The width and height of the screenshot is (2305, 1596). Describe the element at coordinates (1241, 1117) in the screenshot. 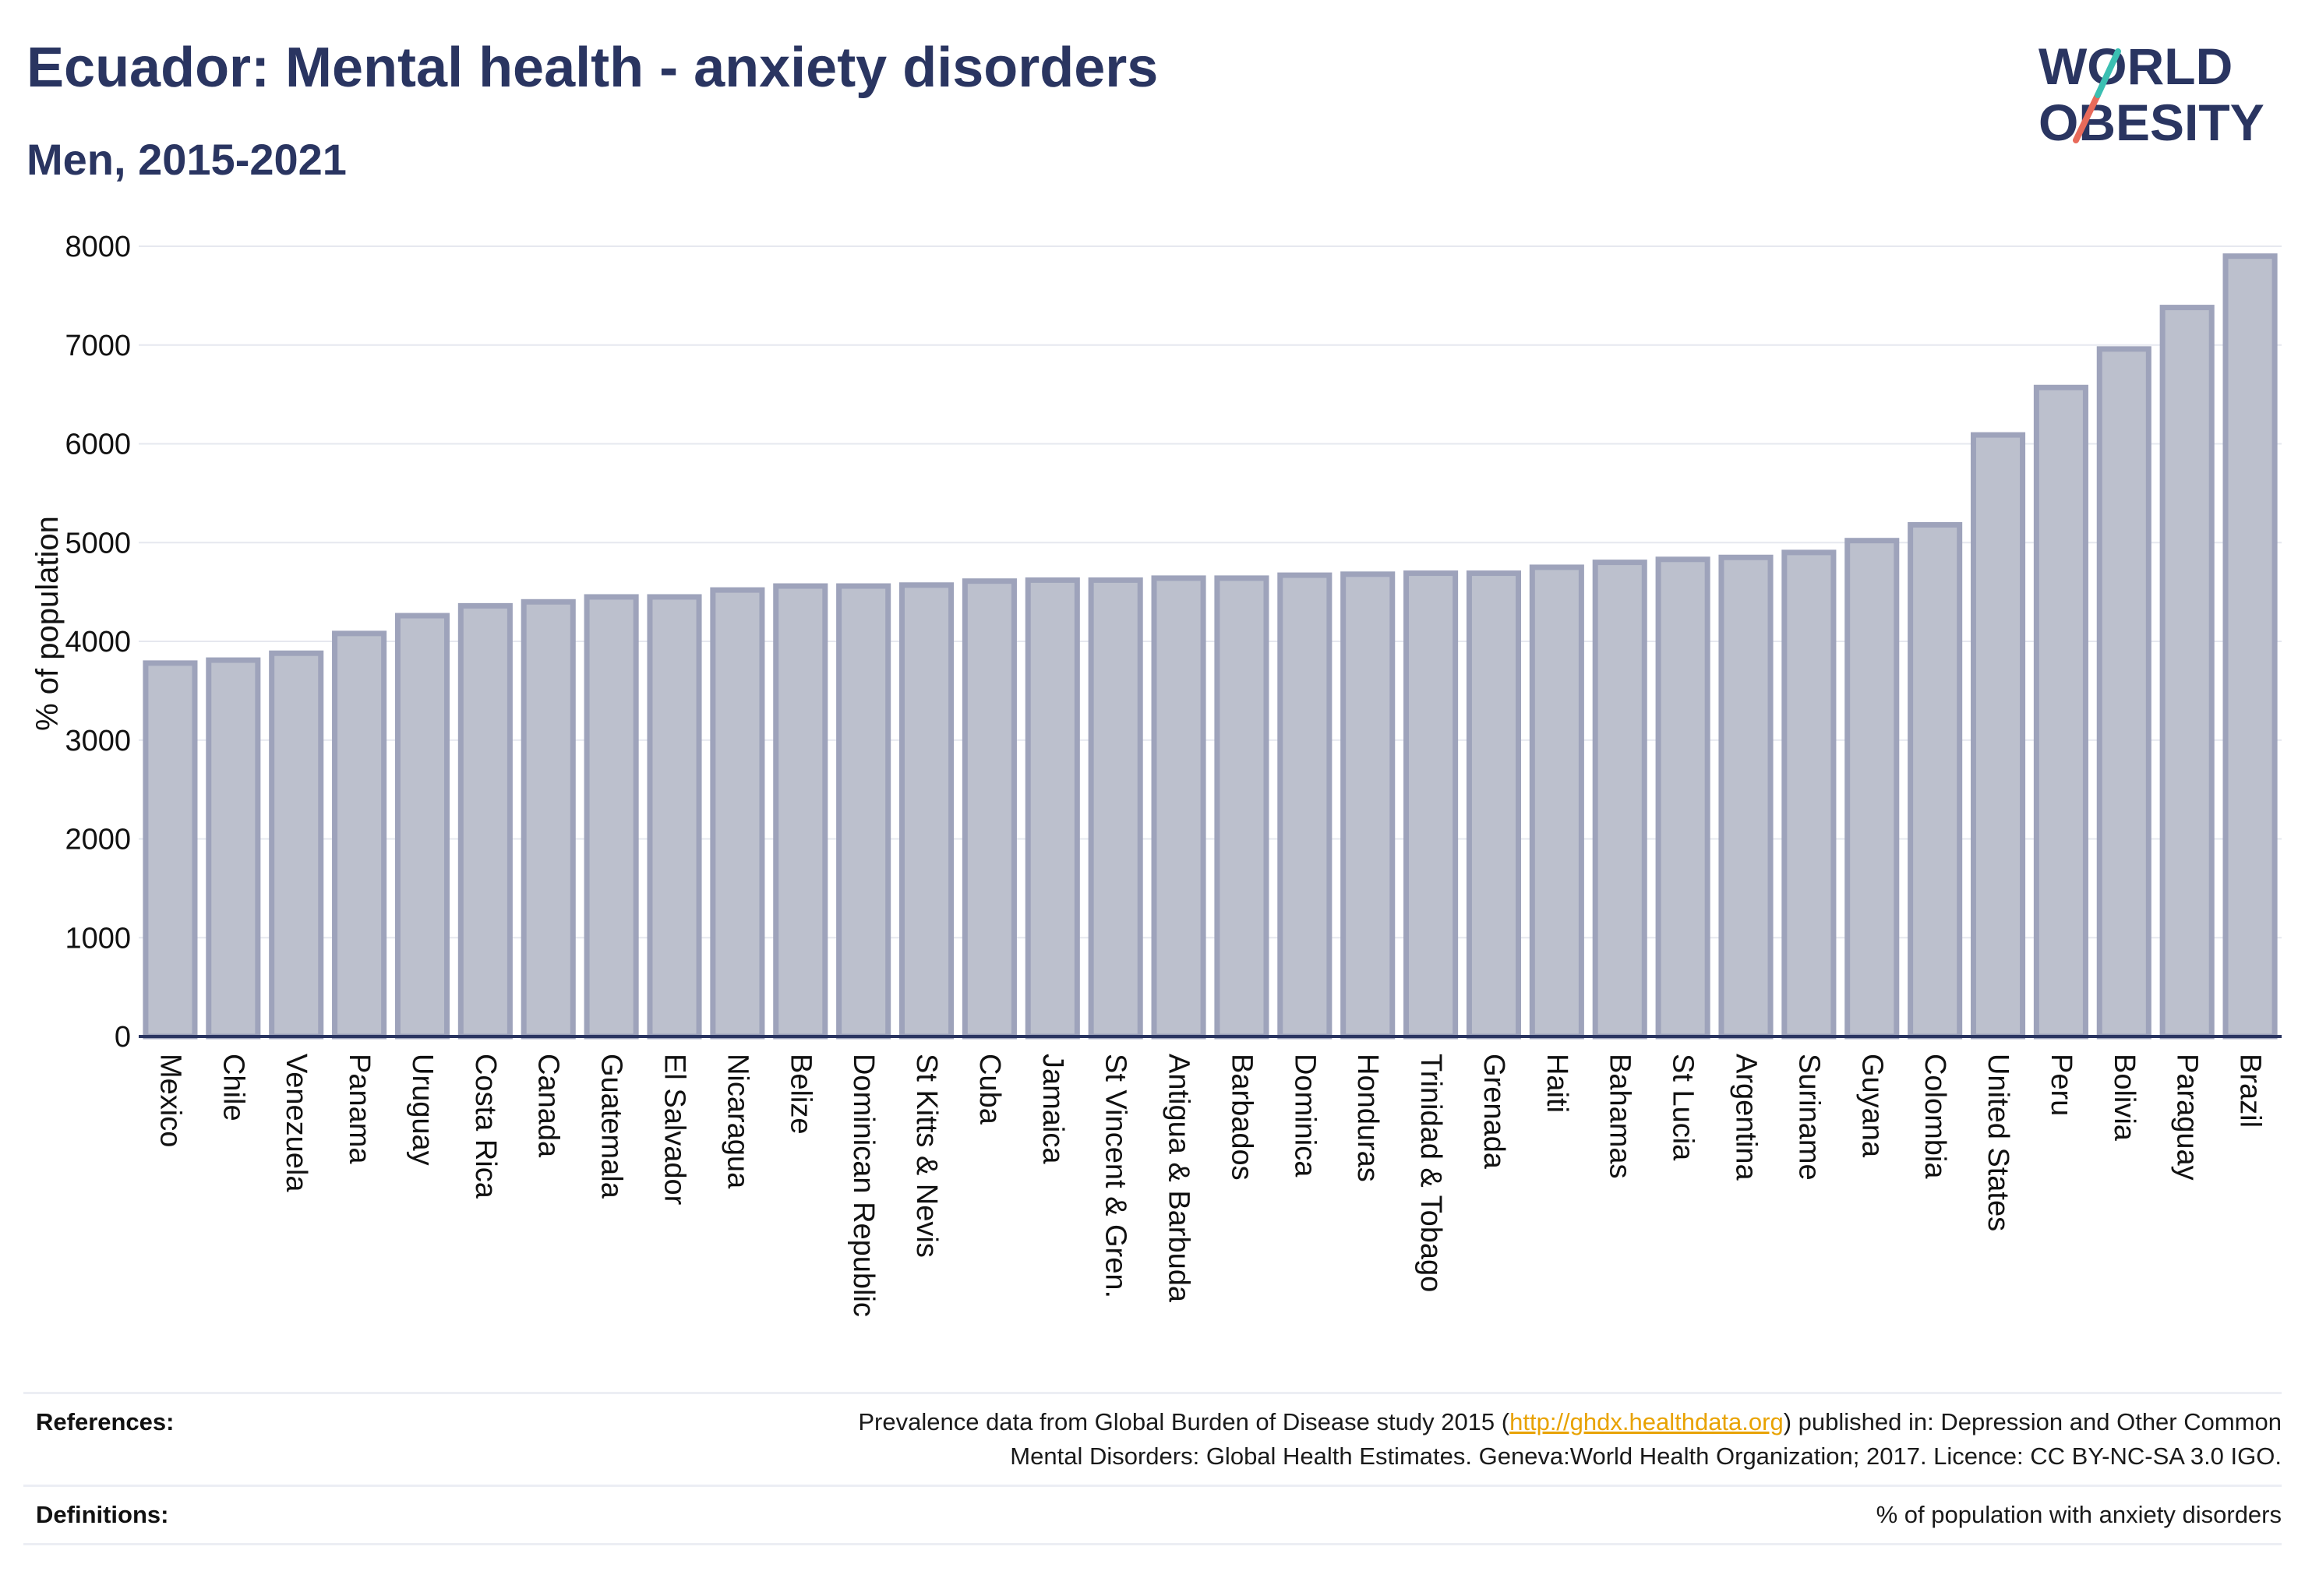

I see `x-tick-label: Barbados` at that location.